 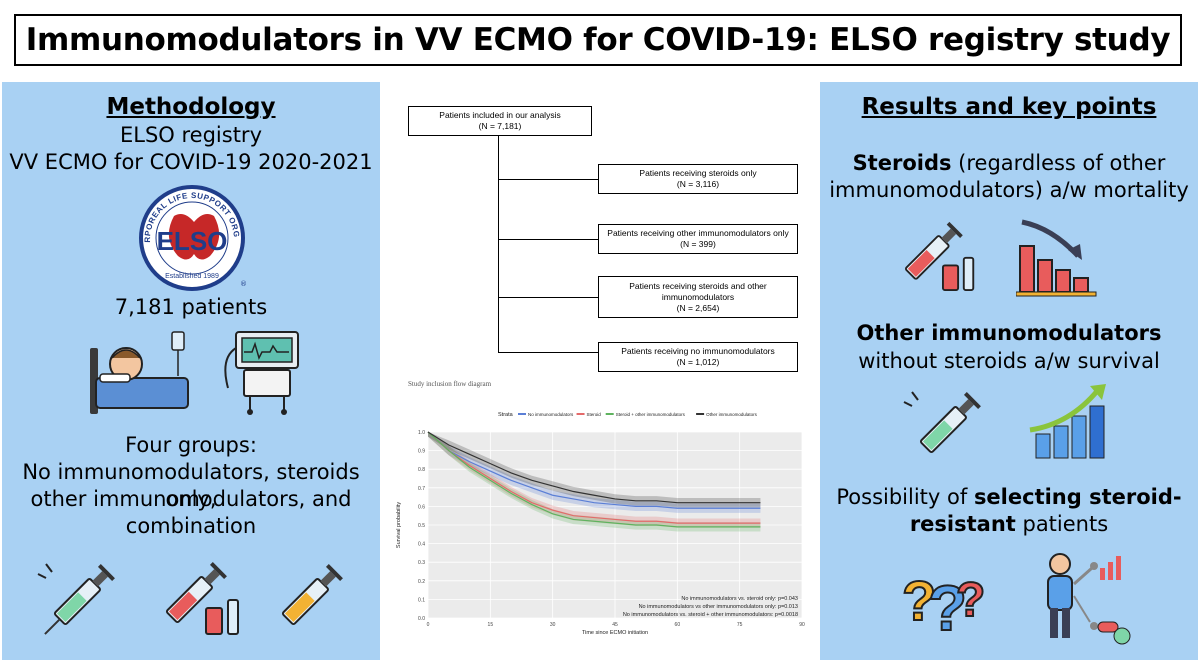 What do you see at coordinates (1089, 599) in the screenshot?
I see `person-pills-icon` at bounding box center [1089, 599].